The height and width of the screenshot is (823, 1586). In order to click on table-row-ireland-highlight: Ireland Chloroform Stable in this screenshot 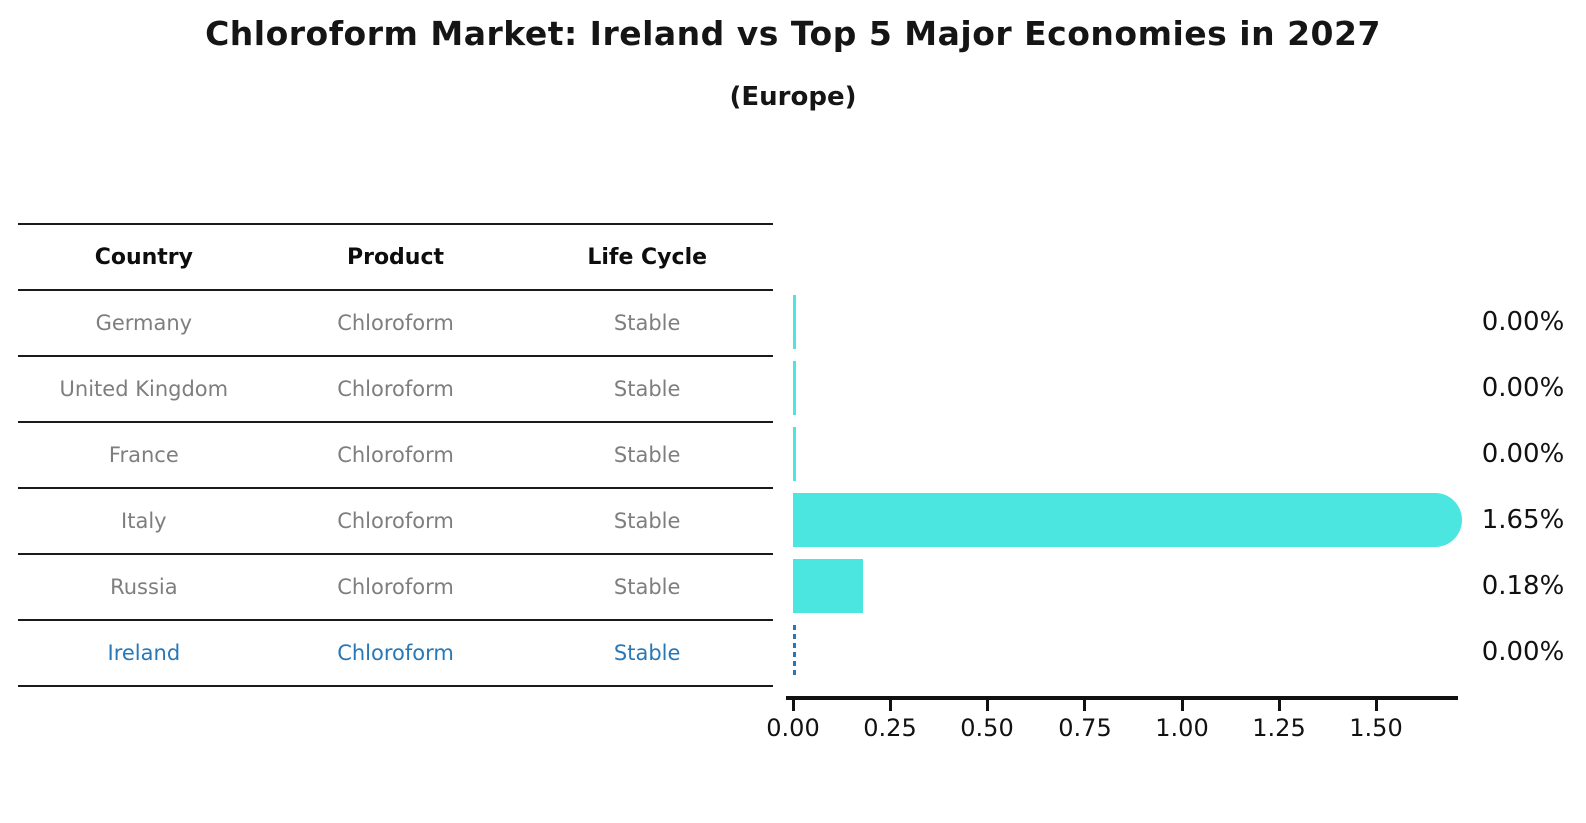, I will do `click(395, 654)`.